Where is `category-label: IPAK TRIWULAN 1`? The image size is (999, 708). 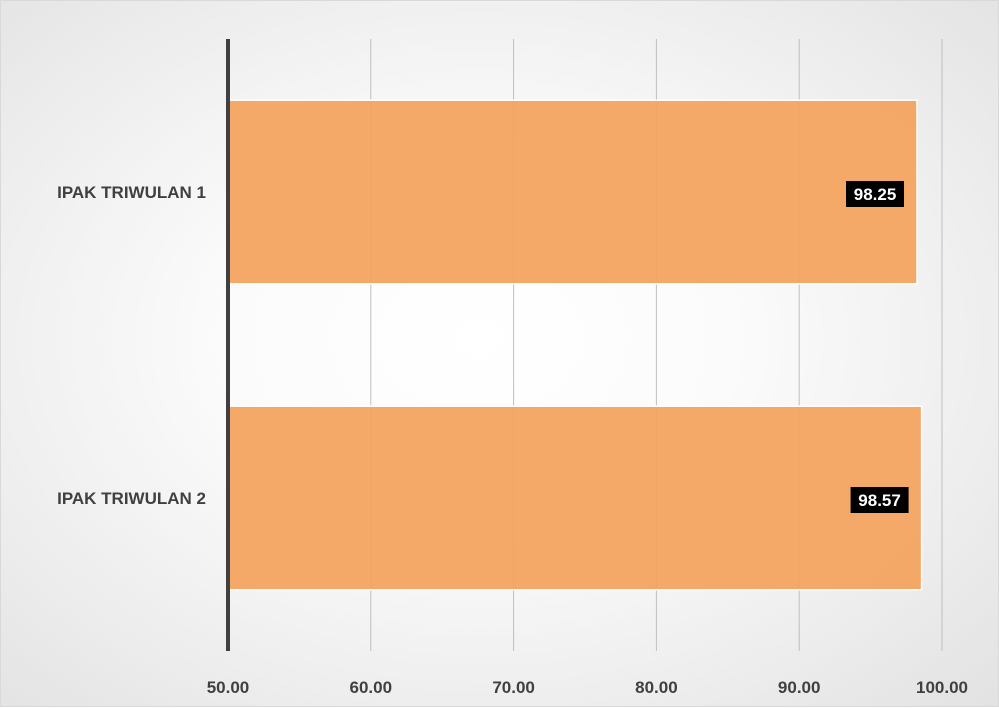 category-label: IPAK TRIWULAN 1 is located at coordinates (131, 192).